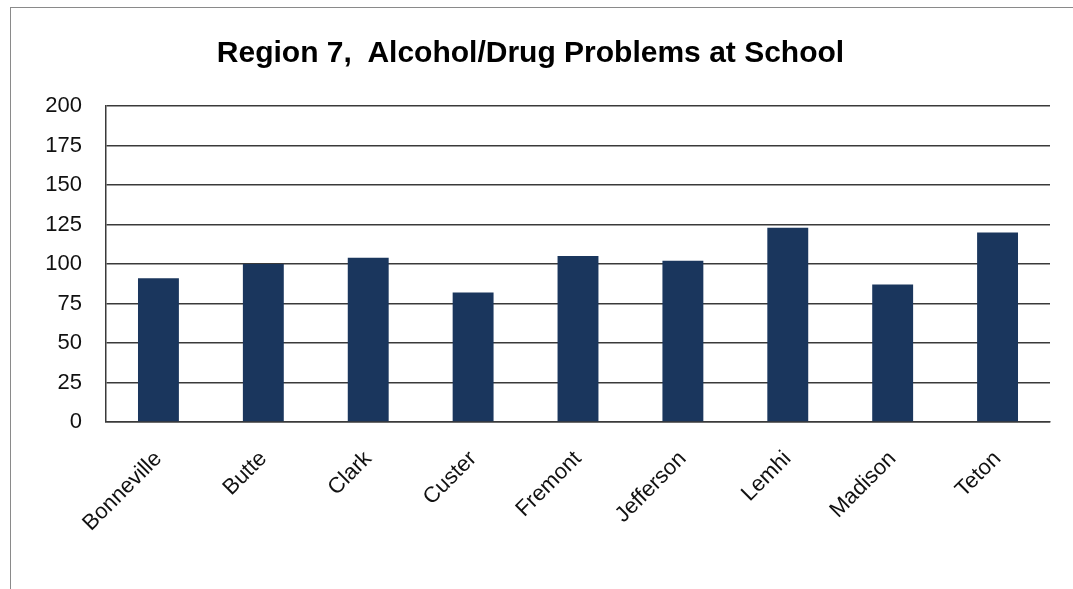 The width and height of the screenshot is (1073, 589). I want to click on y-tick-label: 75, so click(69, 302).